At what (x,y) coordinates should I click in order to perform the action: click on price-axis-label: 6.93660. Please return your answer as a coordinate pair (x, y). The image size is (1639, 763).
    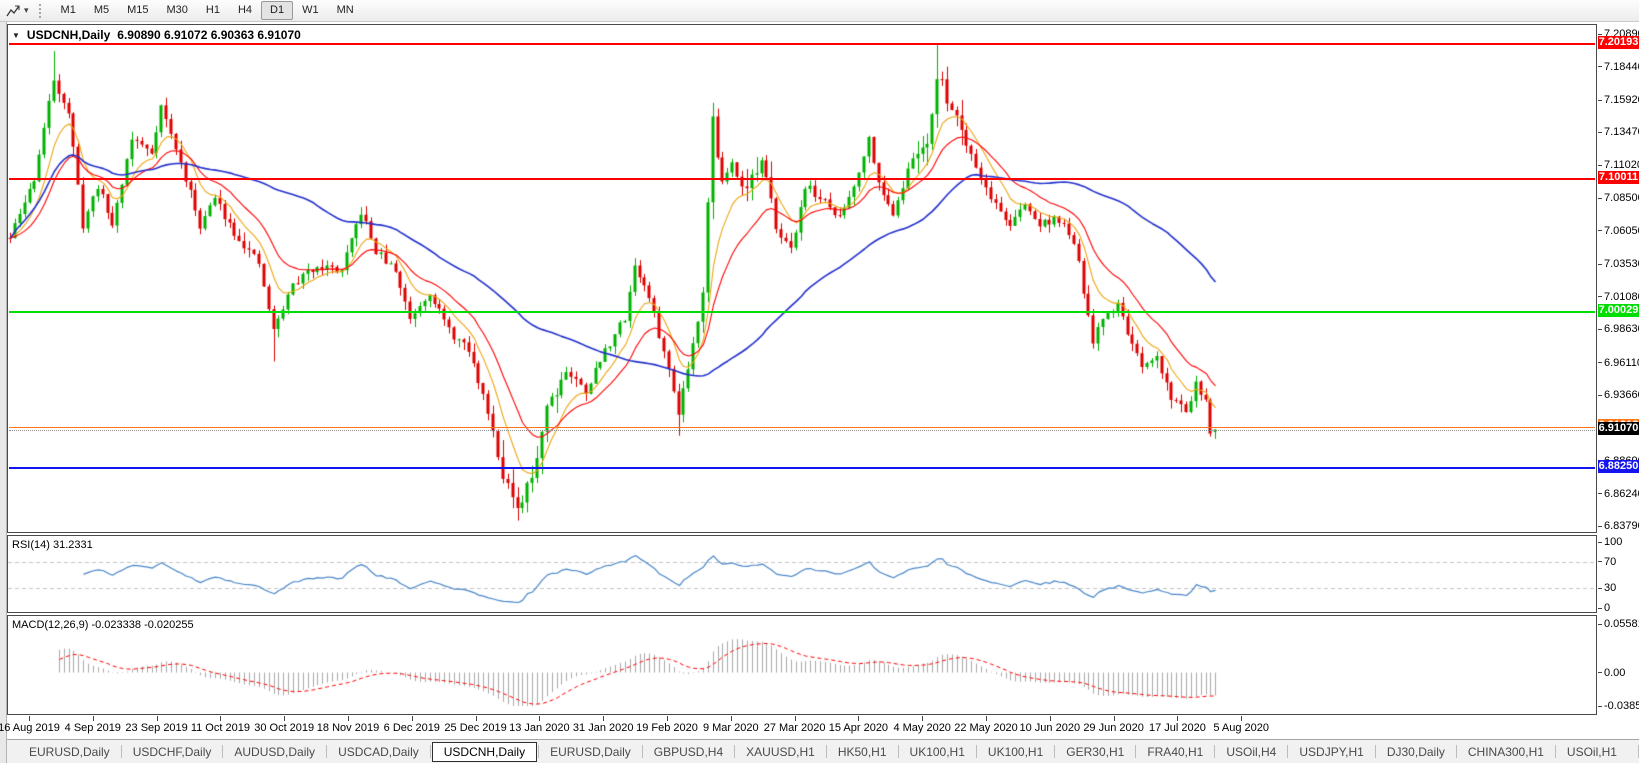
    Looking at the image, I should click on (1618, 395).